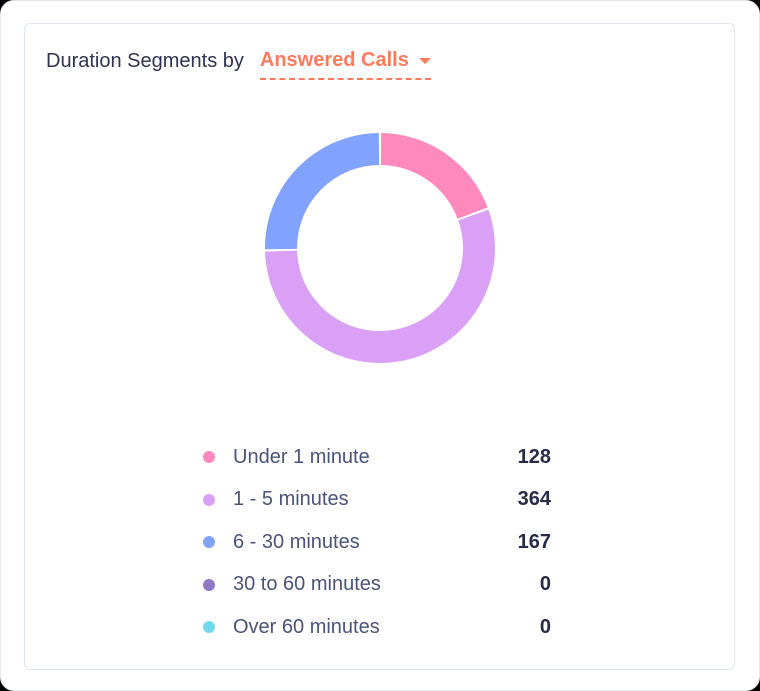 This screenshot has width=760, height=691. I want to click on legend-item: Under 1 minute 128, so click(377, 457).